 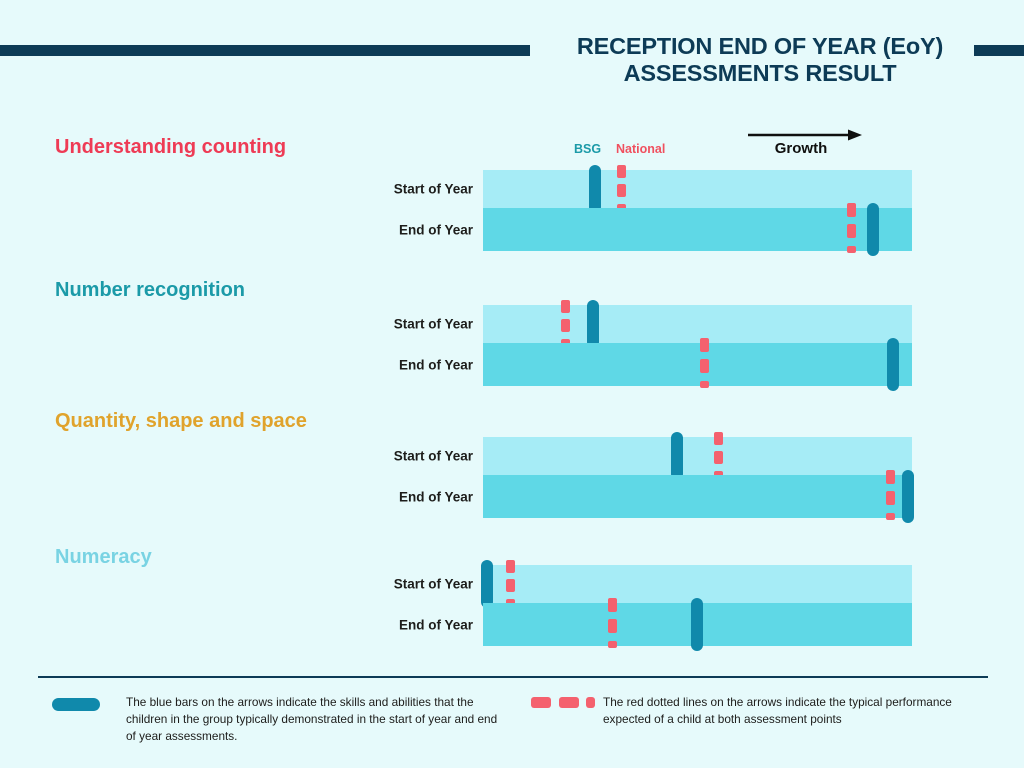 What do you see at coordinates (588, 149) in the screenshot?
I see `legend-label-bsg: BSG` at bounding box center [588, 149].